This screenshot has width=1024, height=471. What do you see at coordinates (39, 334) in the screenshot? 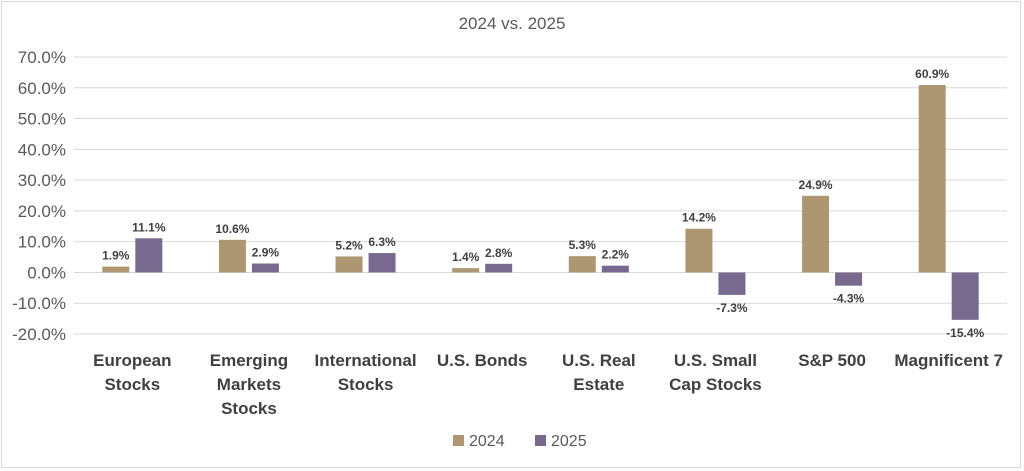
I see `y-tick-label: -20.0%` at bounding box center [39, 334].